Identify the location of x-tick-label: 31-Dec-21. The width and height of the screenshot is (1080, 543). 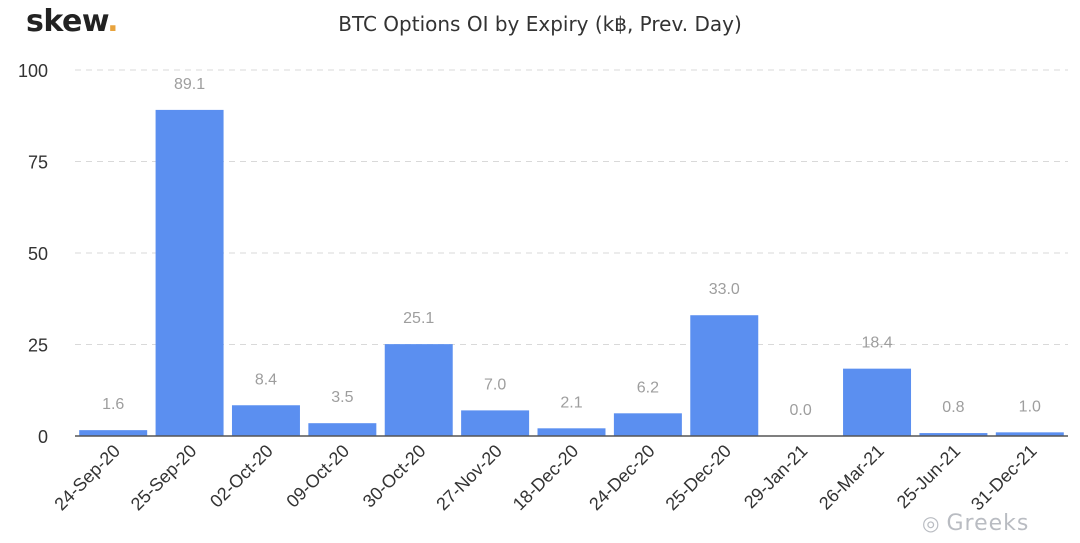
(1004, 478).